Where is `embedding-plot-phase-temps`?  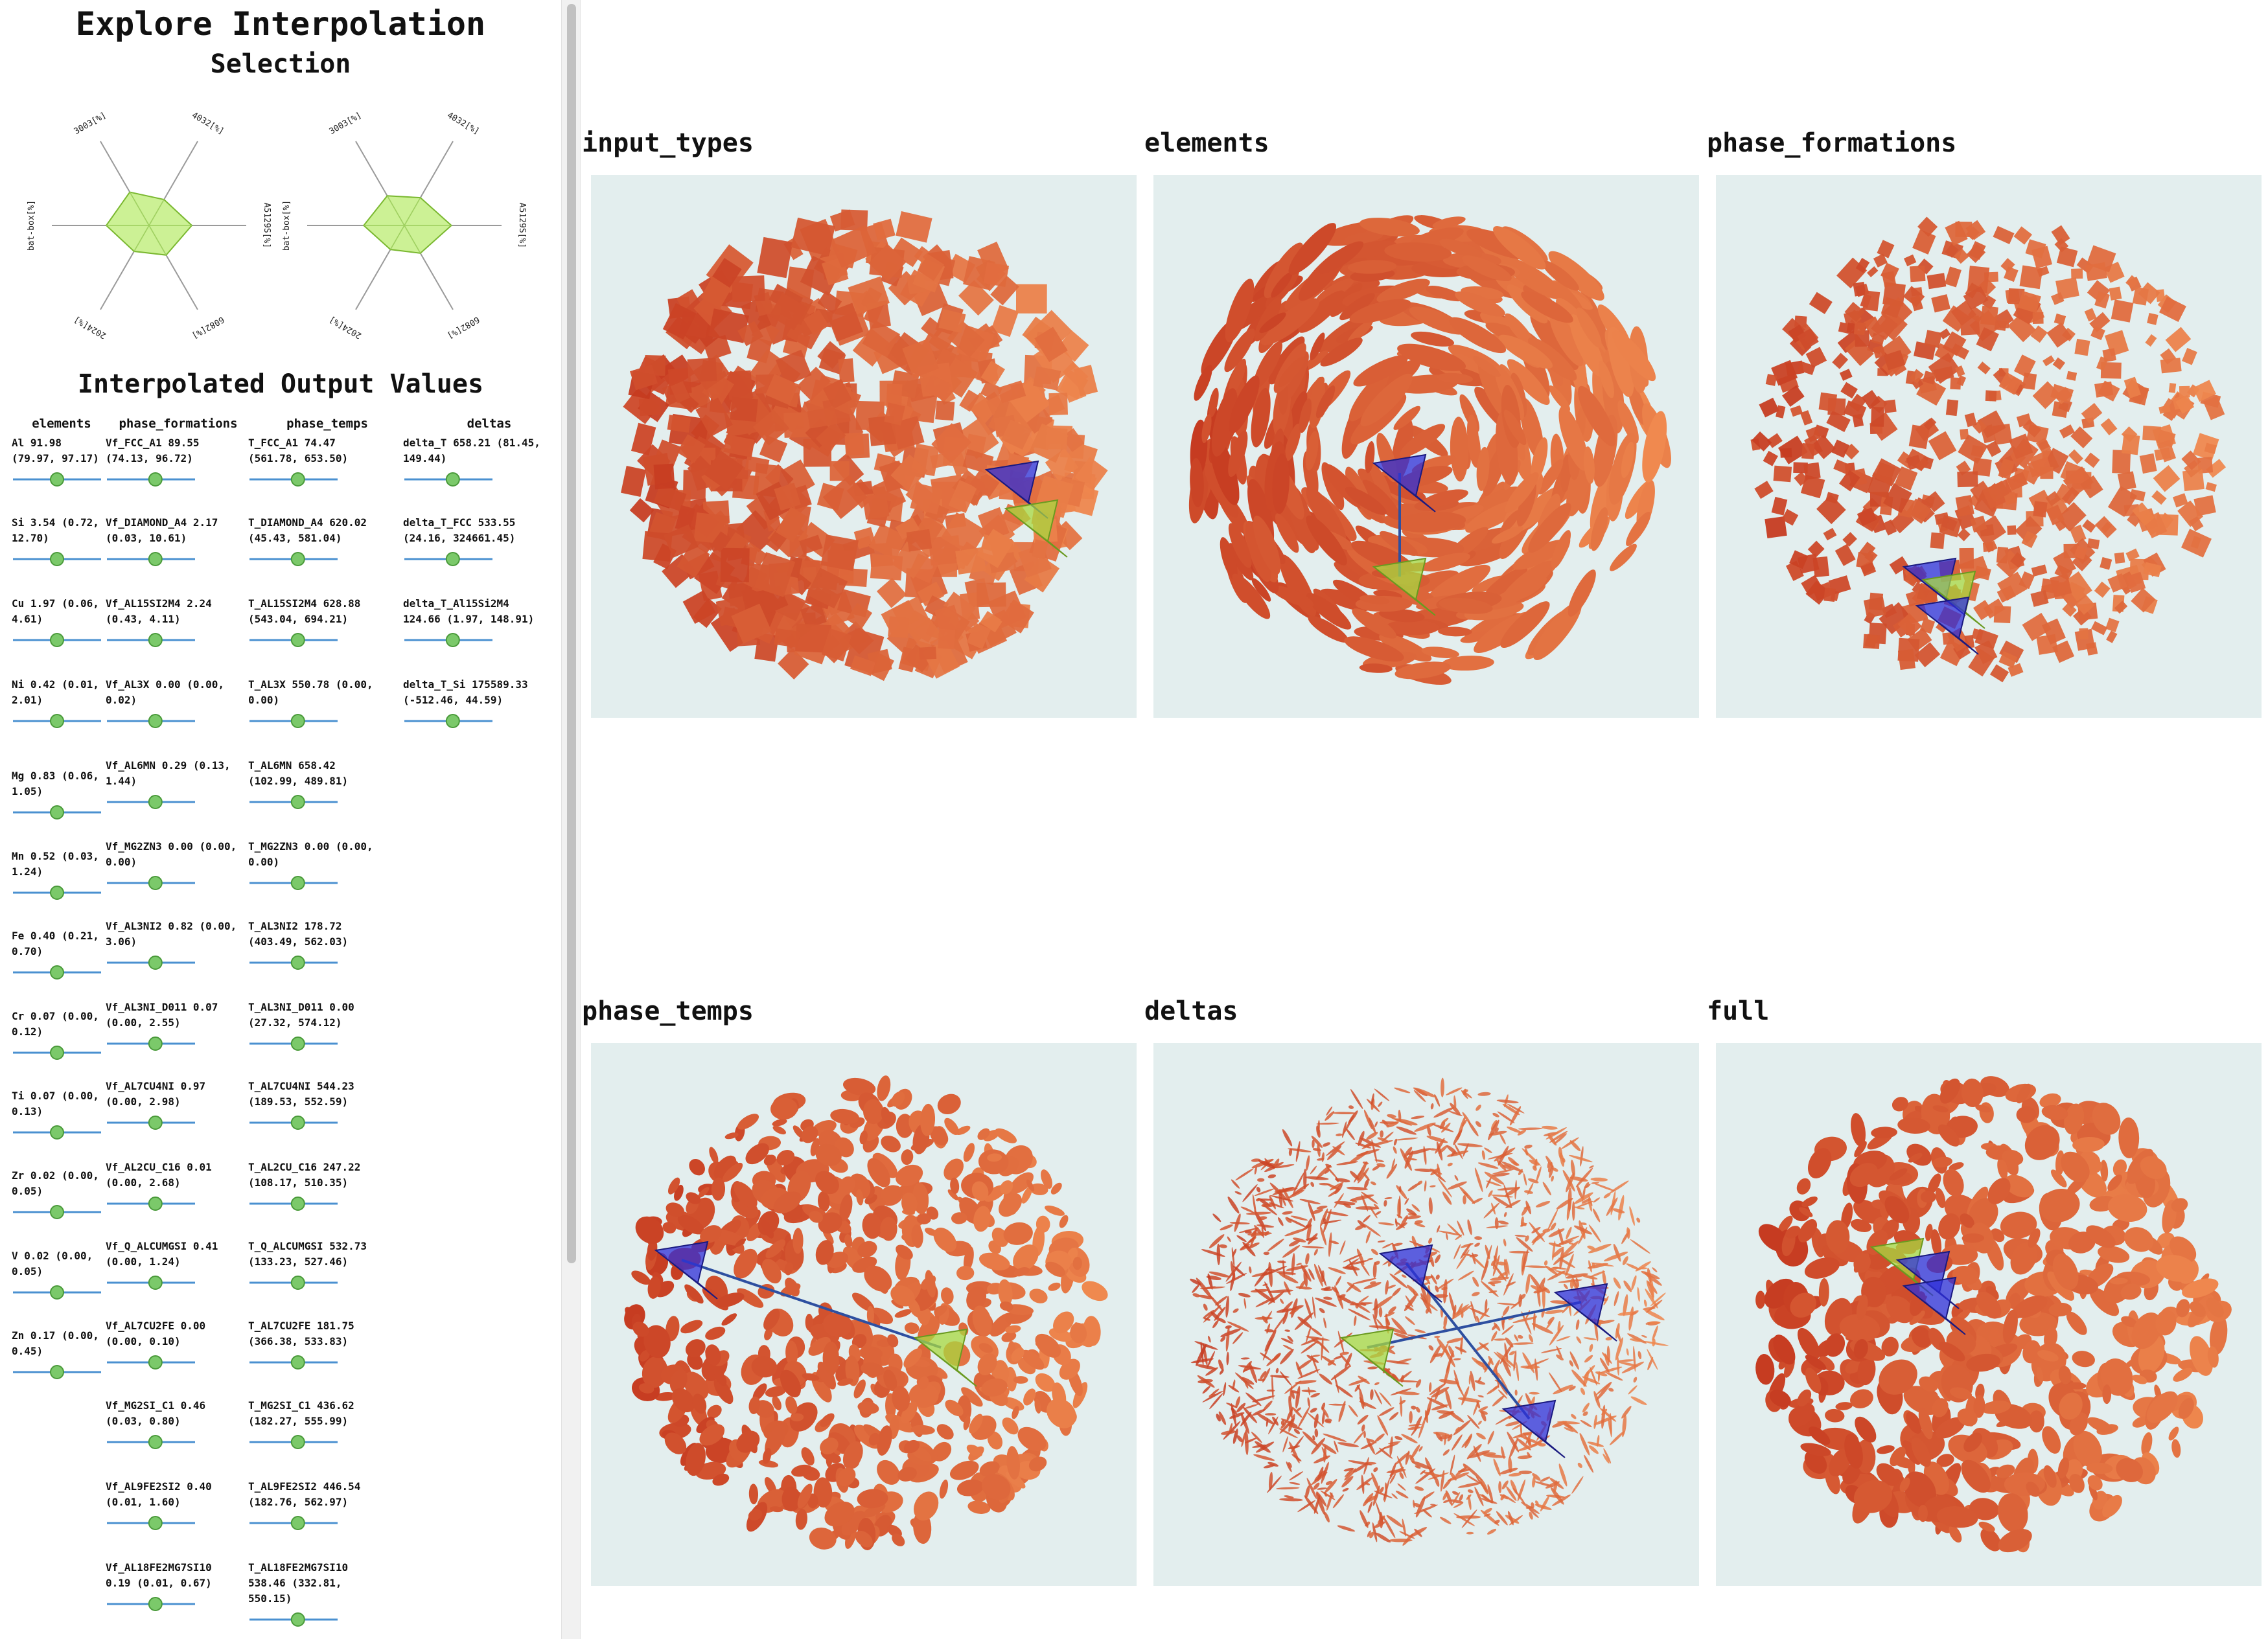
embedding-plot-phase-temps is located at coordinates (864, 1315).